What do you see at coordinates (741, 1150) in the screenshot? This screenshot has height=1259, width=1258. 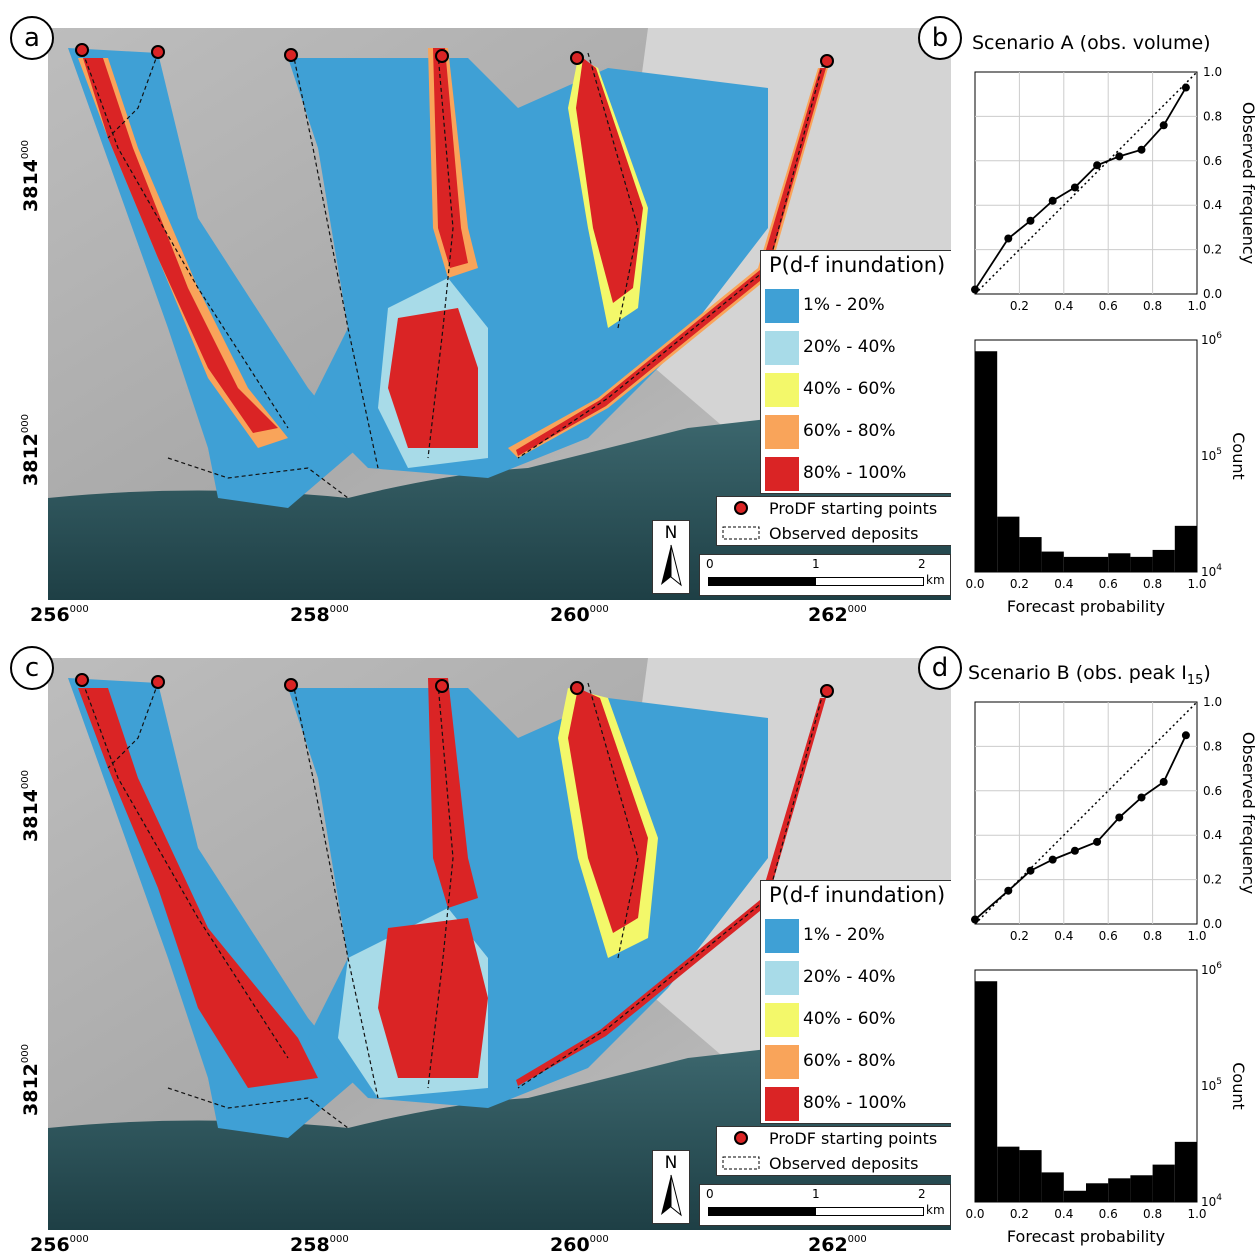 I see `symbol-icons` at bounding box center [741, 1150].